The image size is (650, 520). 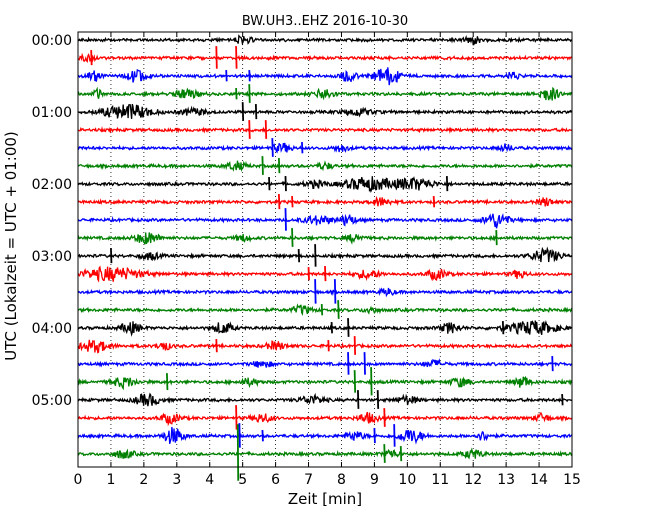 I want to click on x-tick-label: 4, so click(x=209, y=480).